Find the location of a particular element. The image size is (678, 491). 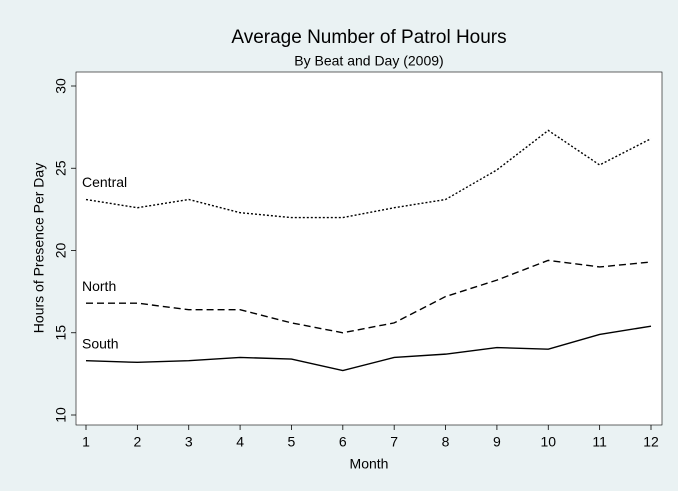

x-tick-label: 5 is located at coordinates (292, 442).